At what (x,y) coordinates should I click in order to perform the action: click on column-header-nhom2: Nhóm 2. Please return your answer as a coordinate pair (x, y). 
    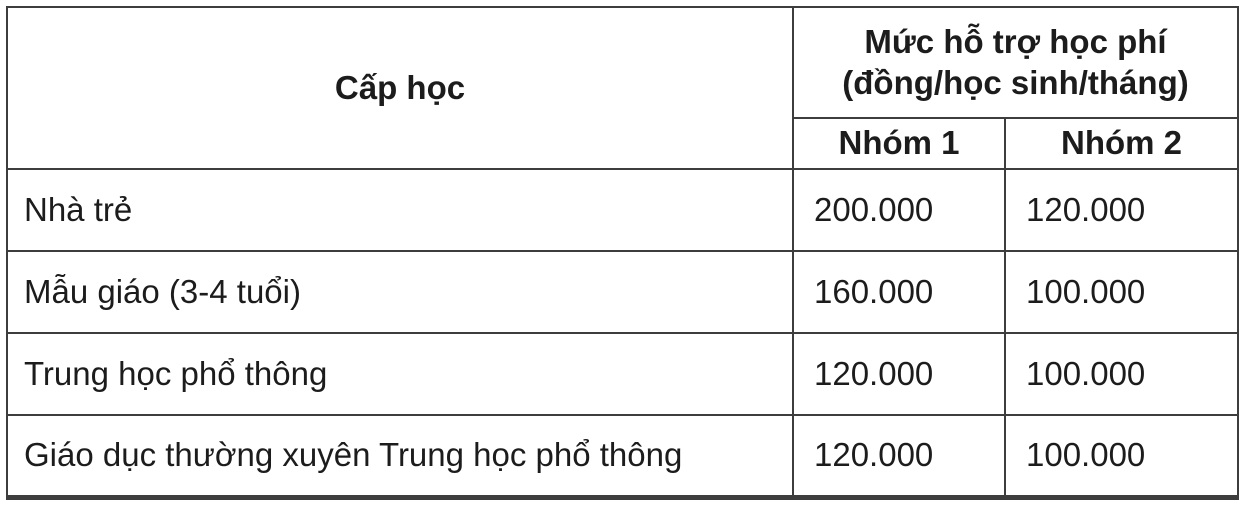
    Looking at the image, I should click on (1121, 143).